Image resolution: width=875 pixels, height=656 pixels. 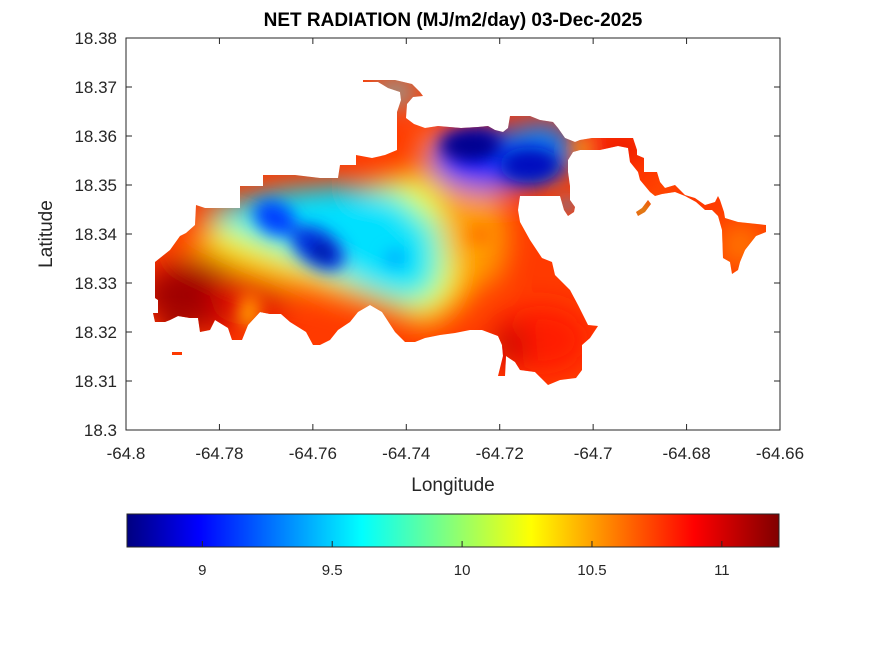 I want to click on y-axis-label: Latitude, so click(x=46, y=234).